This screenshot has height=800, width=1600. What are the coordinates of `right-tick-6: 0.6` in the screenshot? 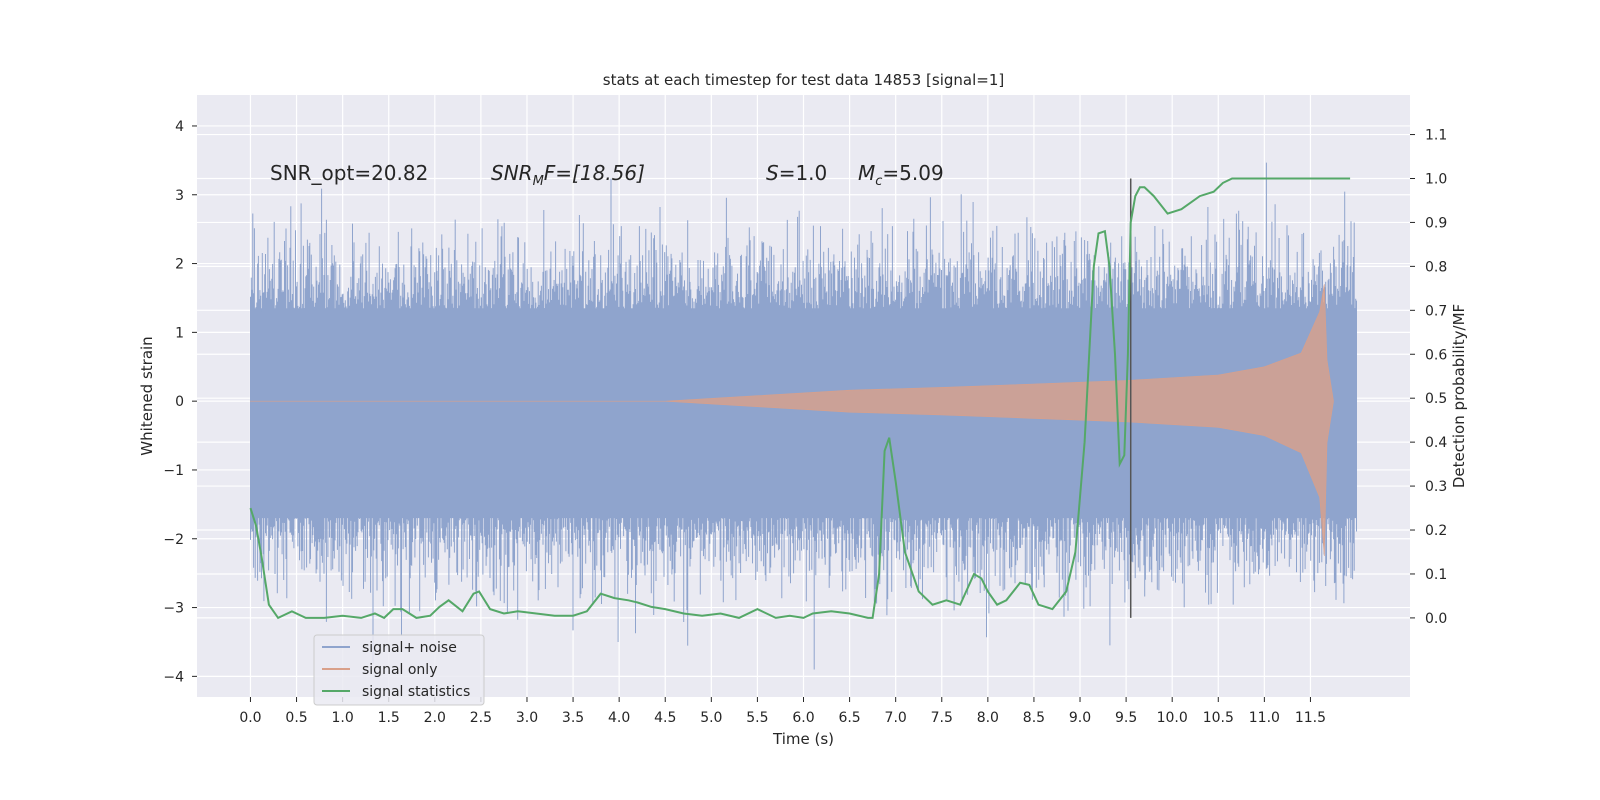 It's located at (1436, 355).